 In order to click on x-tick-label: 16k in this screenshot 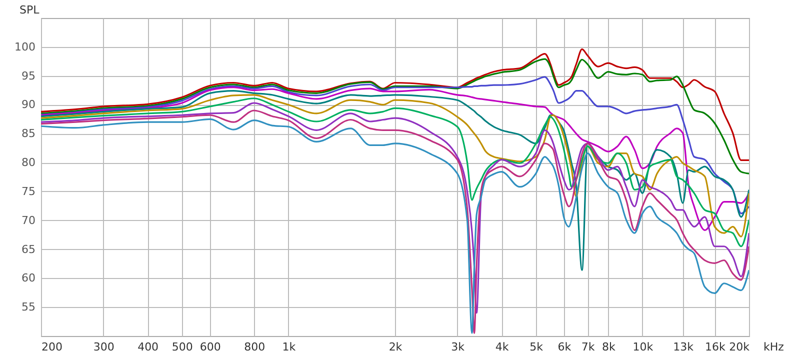, I will do `click(715, 347)`.